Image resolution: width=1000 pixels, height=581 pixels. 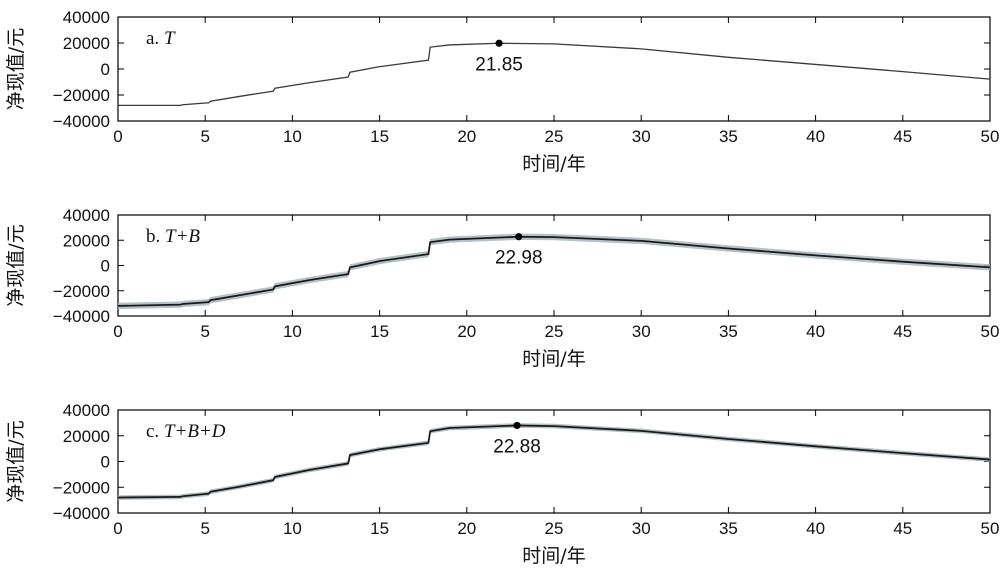 I want to click on peak-label: 22.88, so click(x=517, y=446).